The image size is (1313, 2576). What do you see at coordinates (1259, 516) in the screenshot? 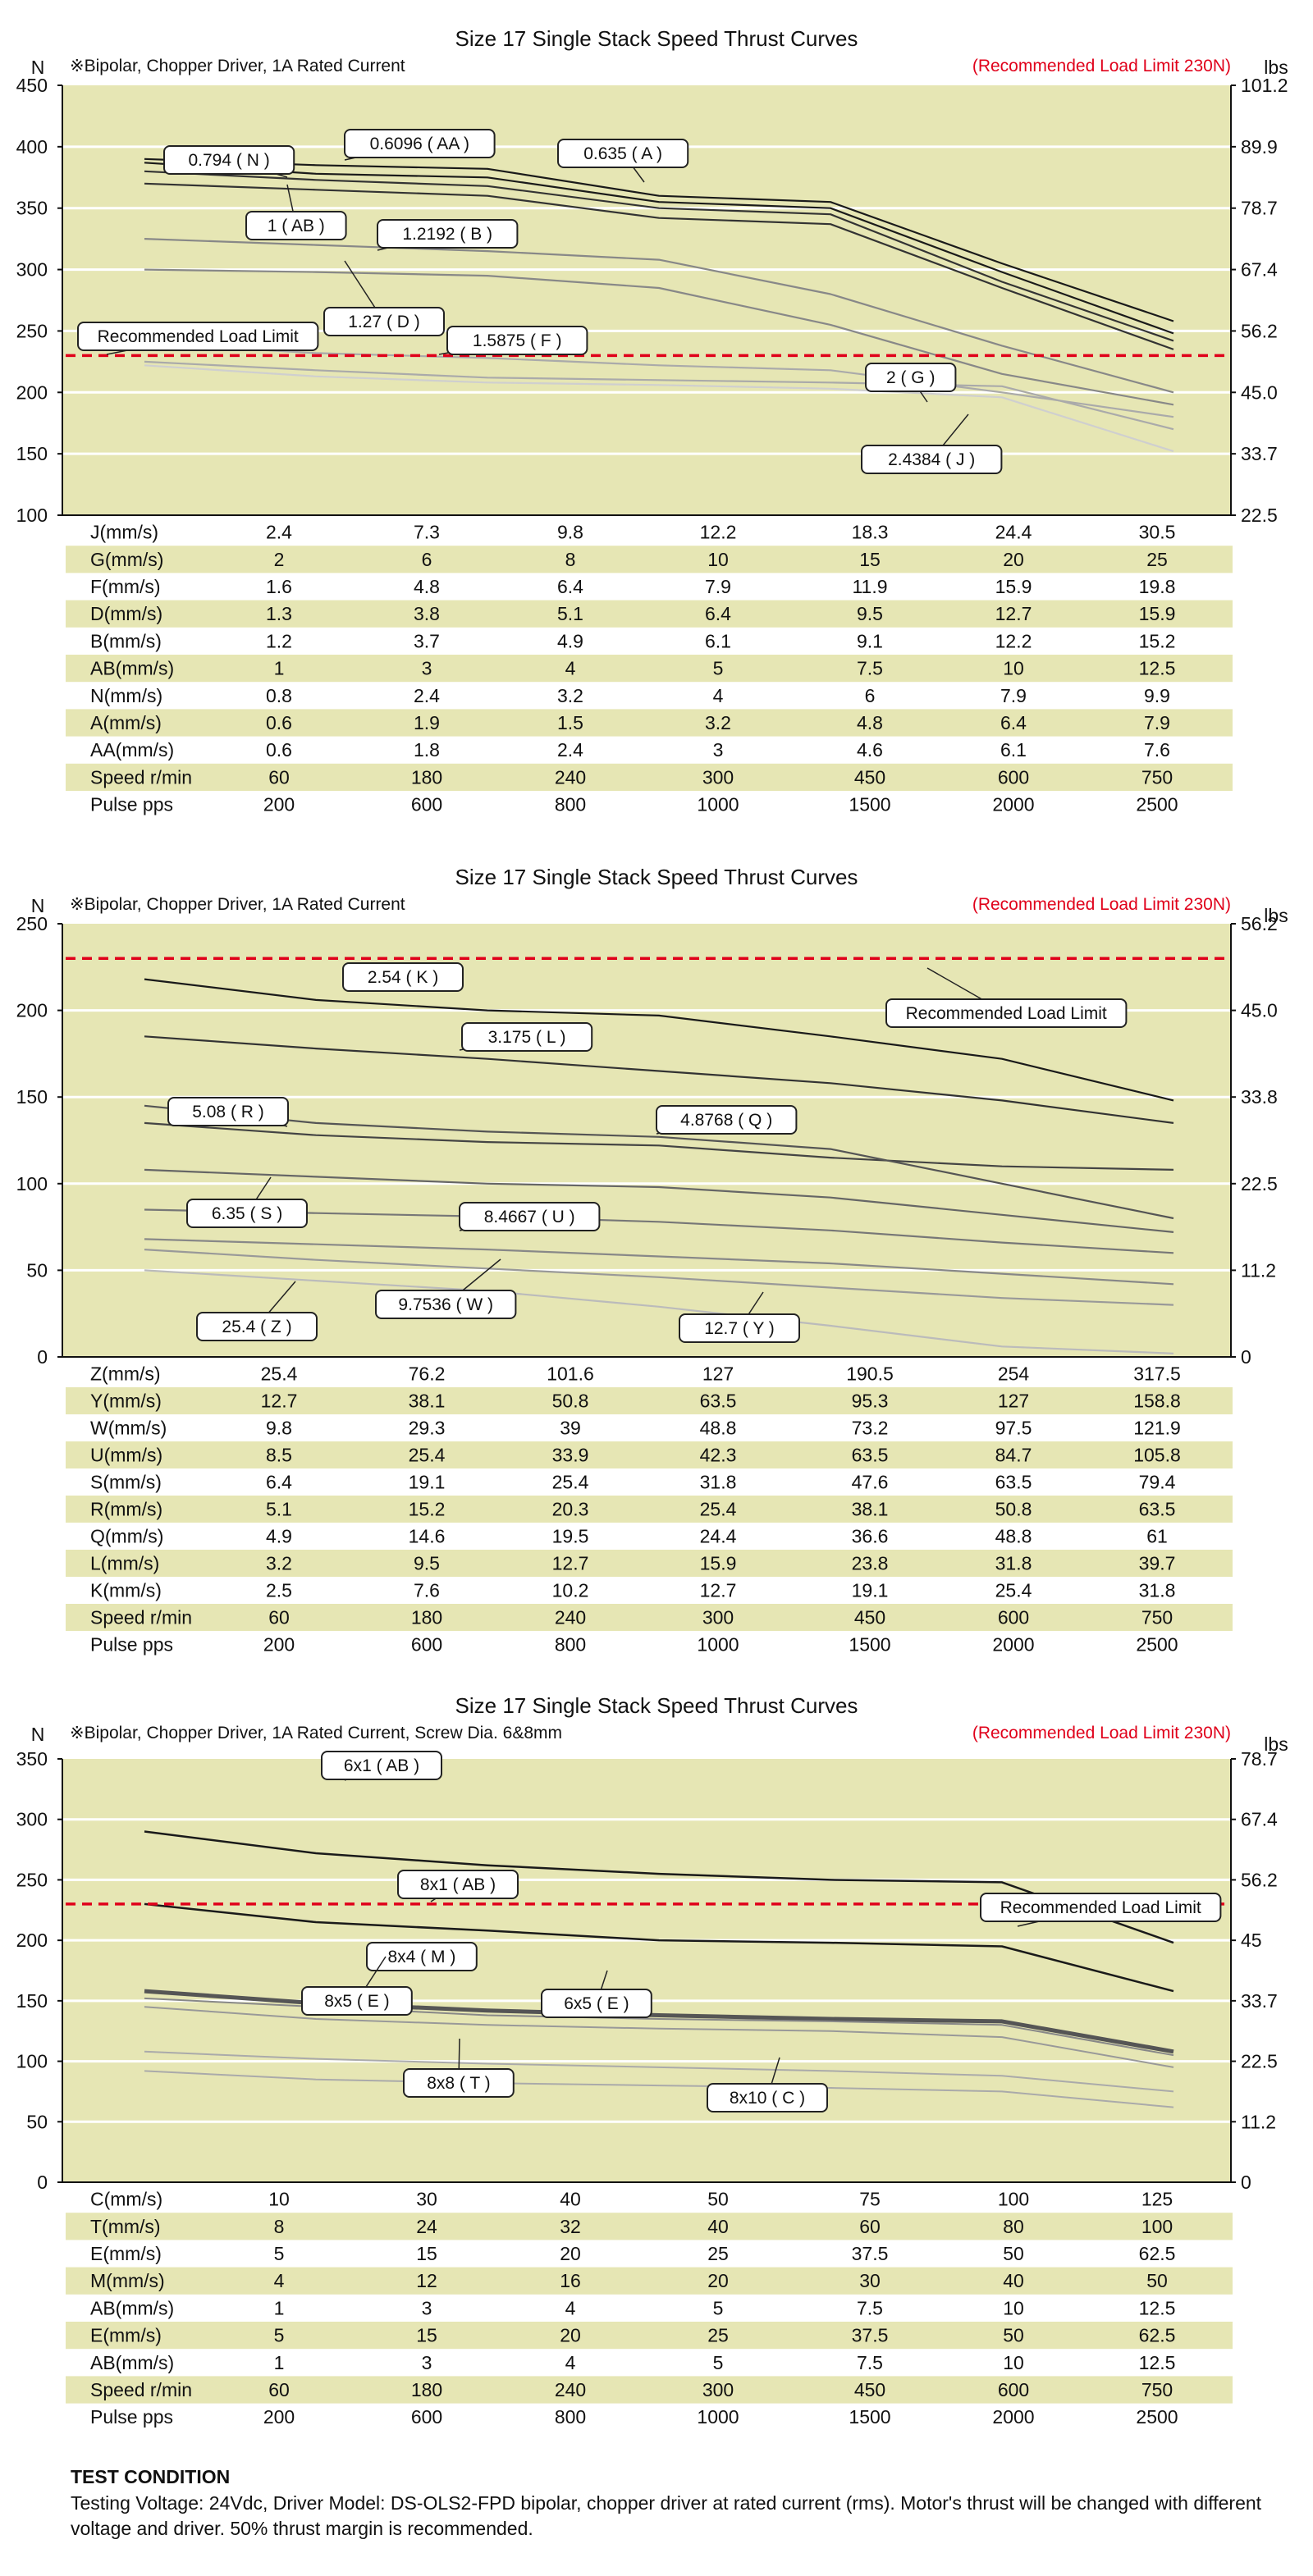
I see `y-tick-label-right: 22.5` at bounding box center [1259, 516].